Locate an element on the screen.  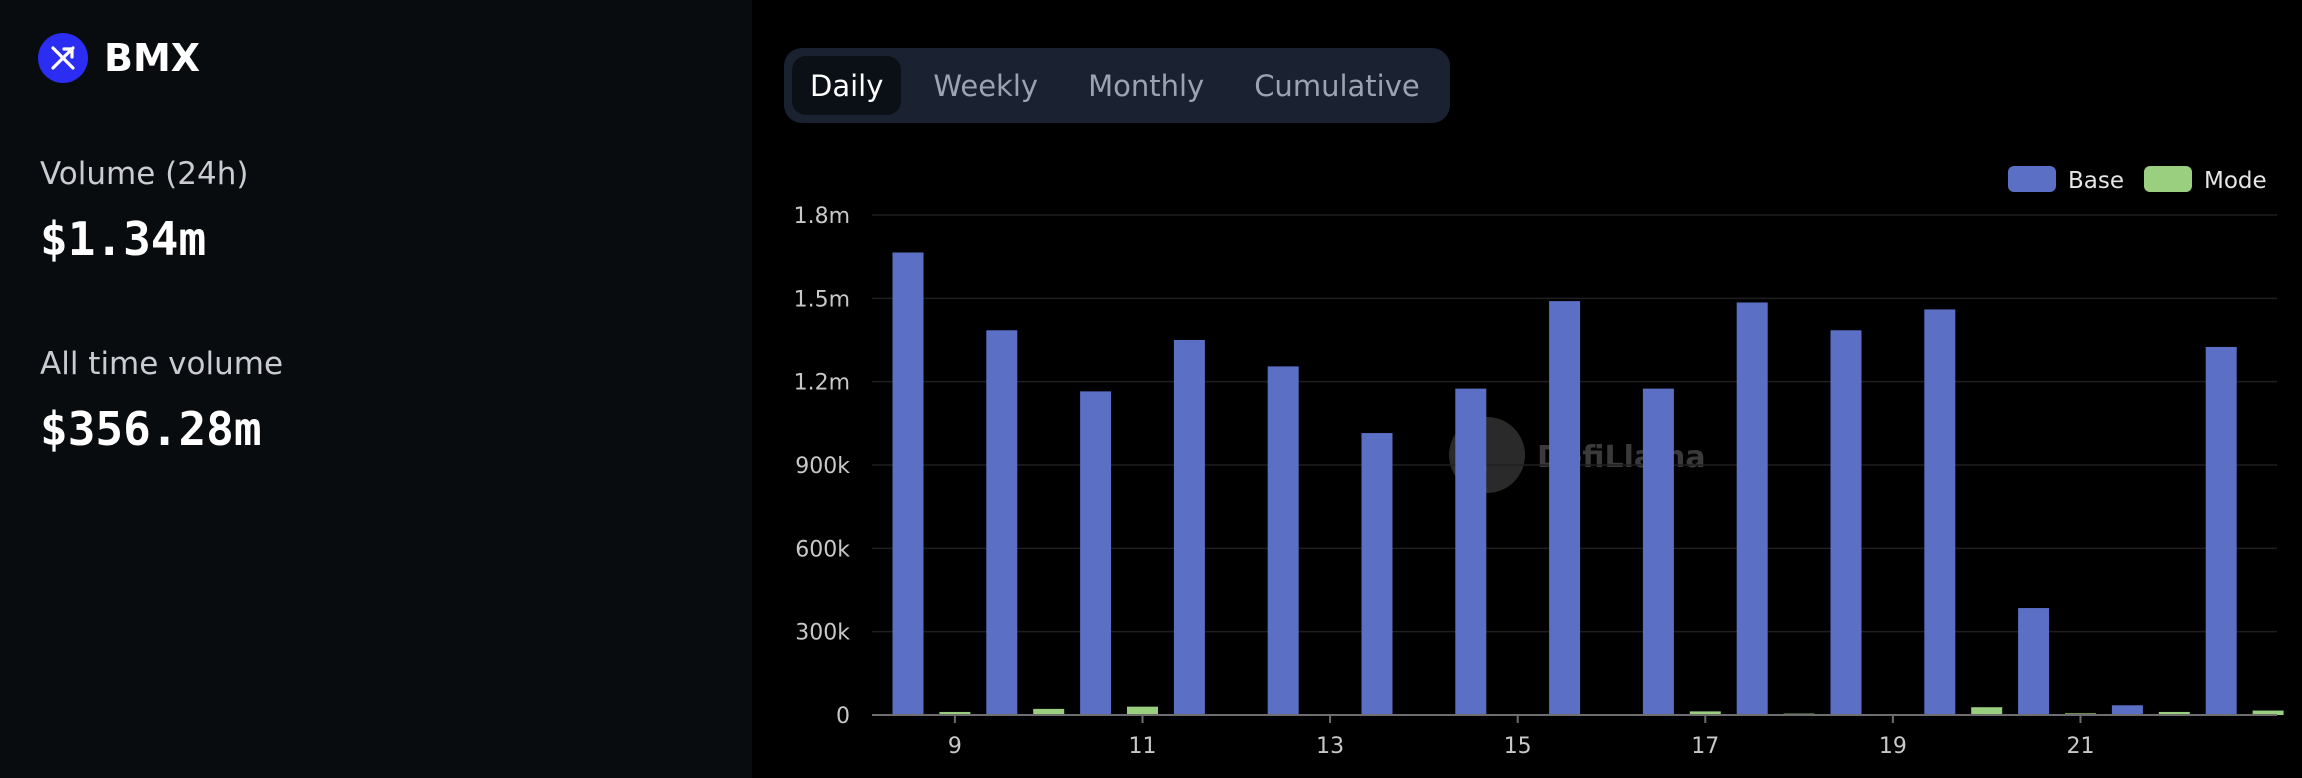
x-tick-label: 9 is located at coordinates (955, 746).